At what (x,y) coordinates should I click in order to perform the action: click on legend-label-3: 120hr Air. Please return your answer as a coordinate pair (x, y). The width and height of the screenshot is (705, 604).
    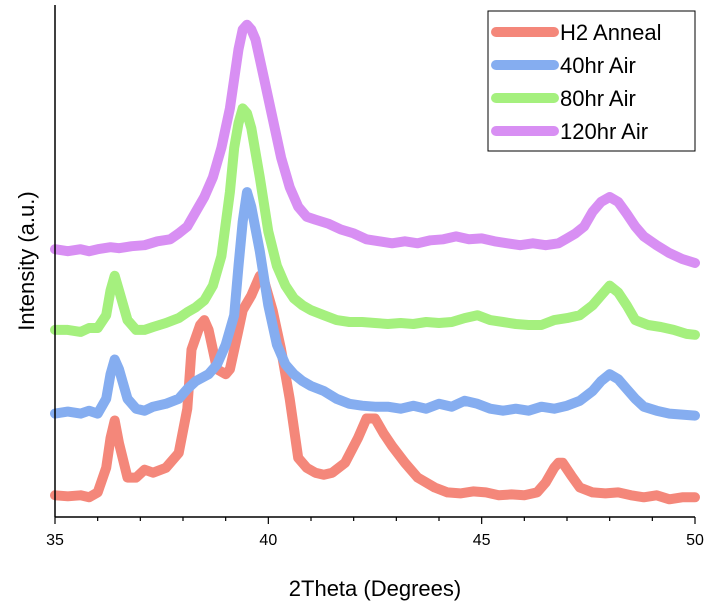
    Looking at the image, I should click on (604, 131).